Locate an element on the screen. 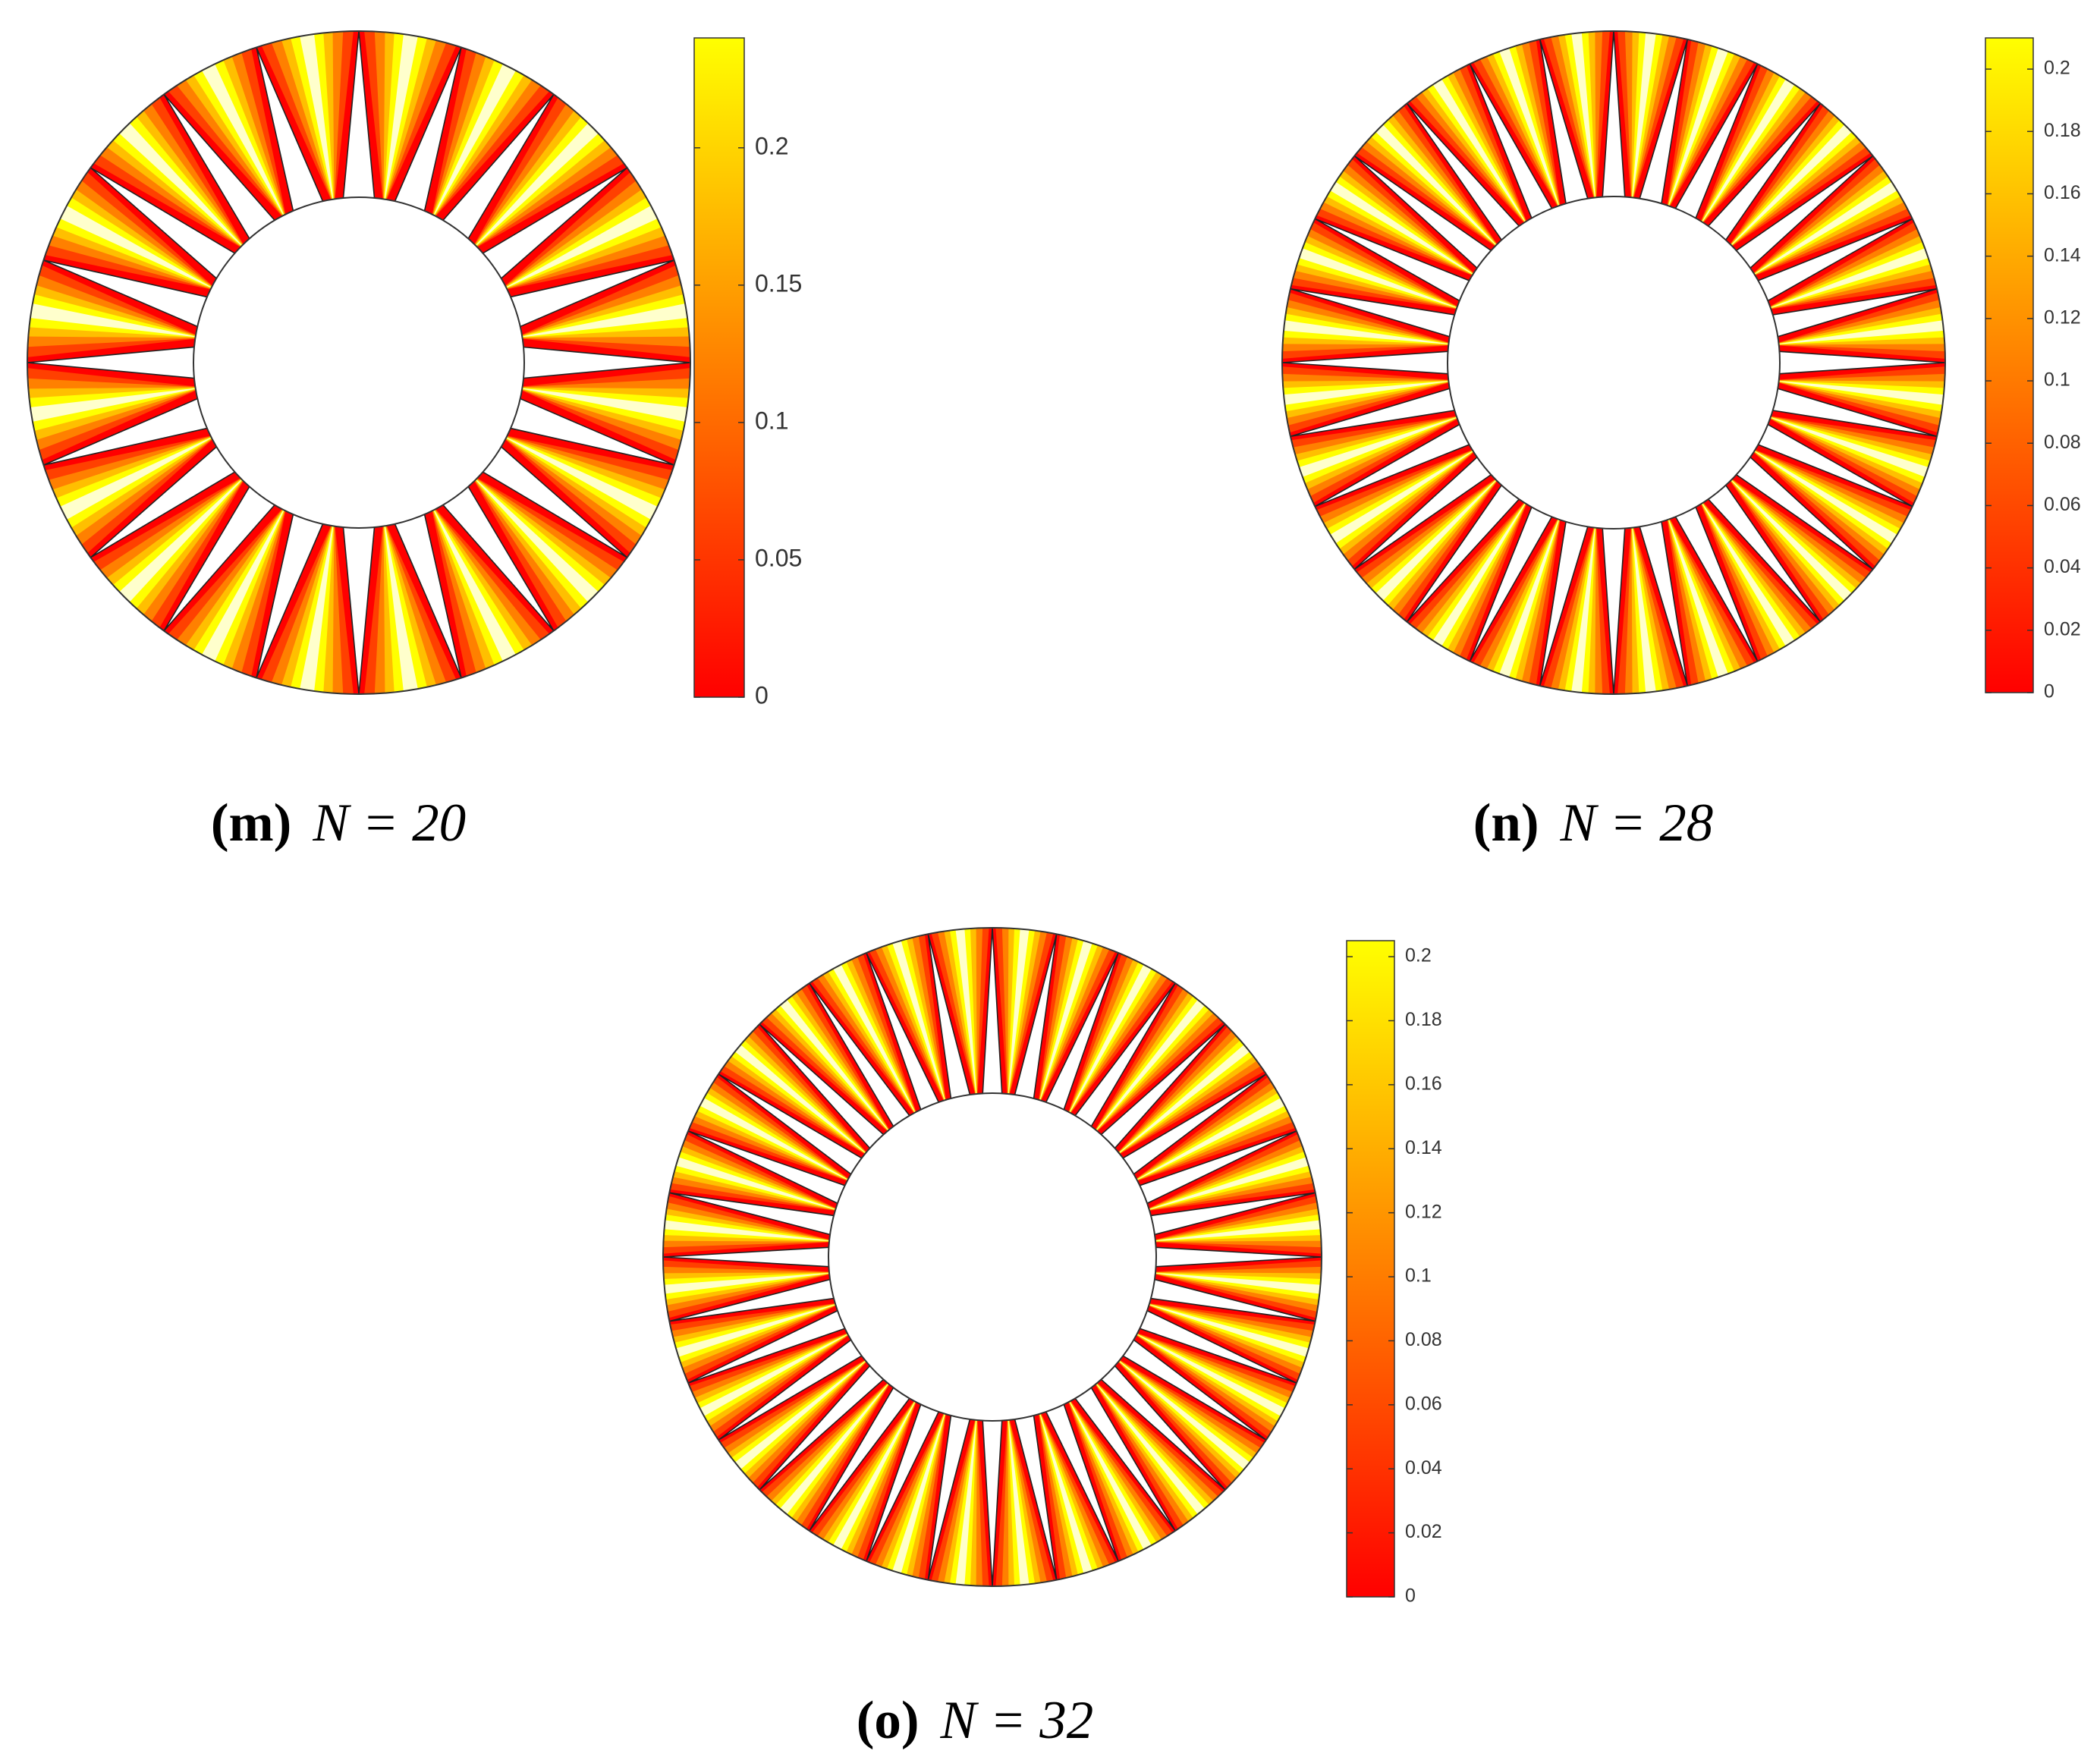 The width and height of the screenshot is (2100, 1763). colorbar-tick-label: 0.08 is located at coordinates (1423, 1339).